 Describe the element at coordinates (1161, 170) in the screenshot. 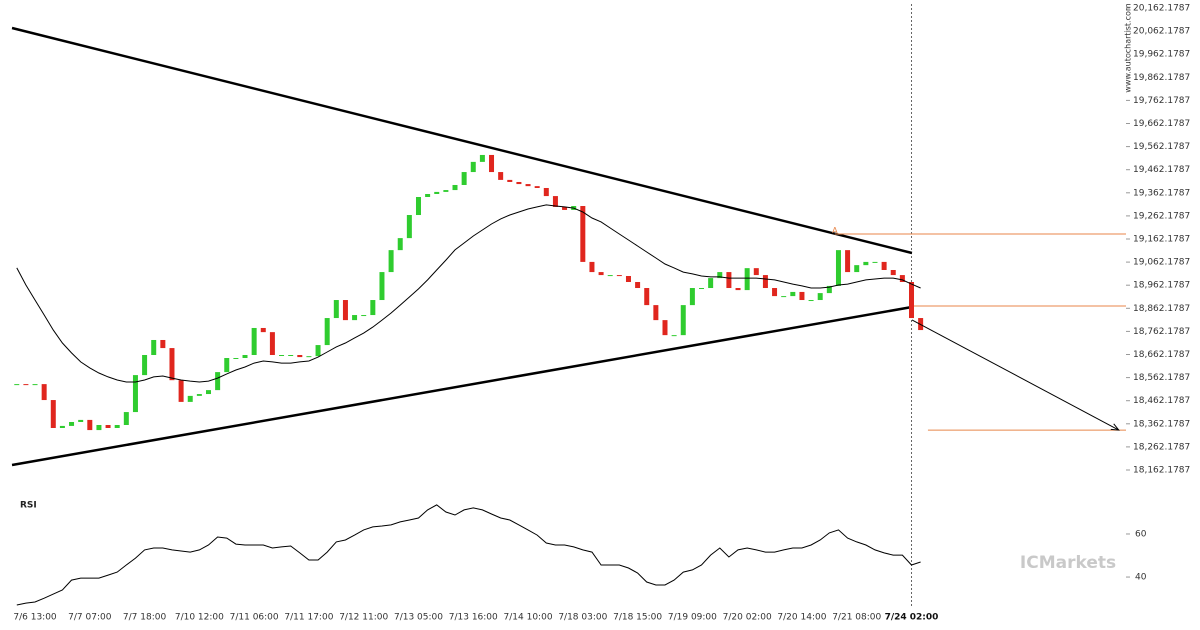

I see `y-tick-label: 19,462.1787` at that location.